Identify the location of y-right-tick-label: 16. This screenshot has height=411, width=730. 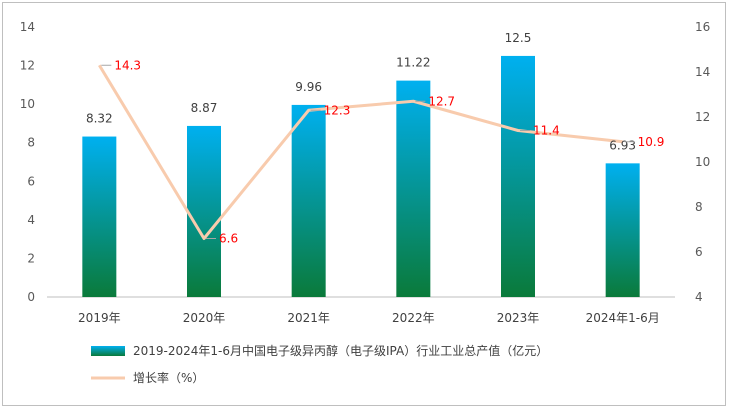
(702, 27).